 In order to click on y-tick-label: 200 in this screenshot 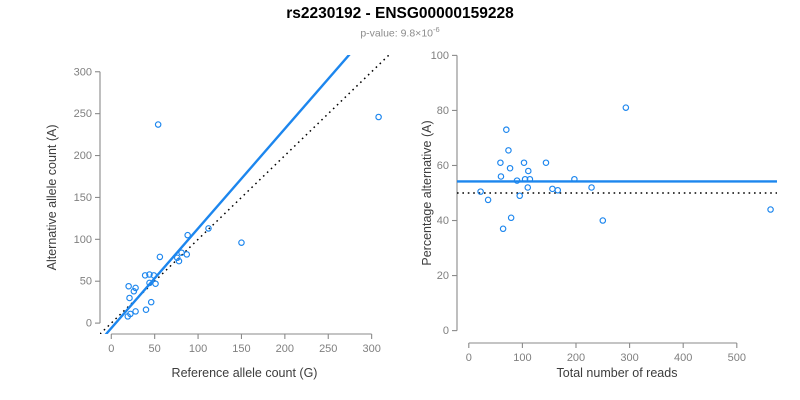, I will do `click(83, 156)`.